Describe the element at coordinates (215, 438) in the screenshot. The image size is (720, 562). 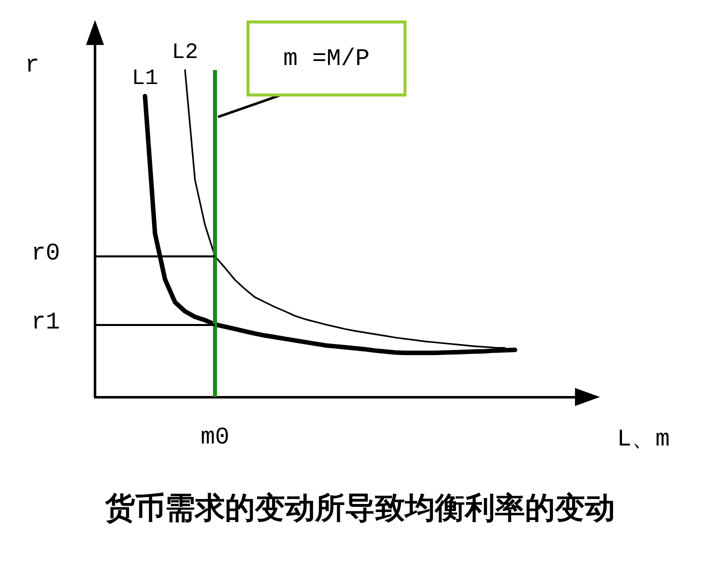
I see `text: m0` at that location.